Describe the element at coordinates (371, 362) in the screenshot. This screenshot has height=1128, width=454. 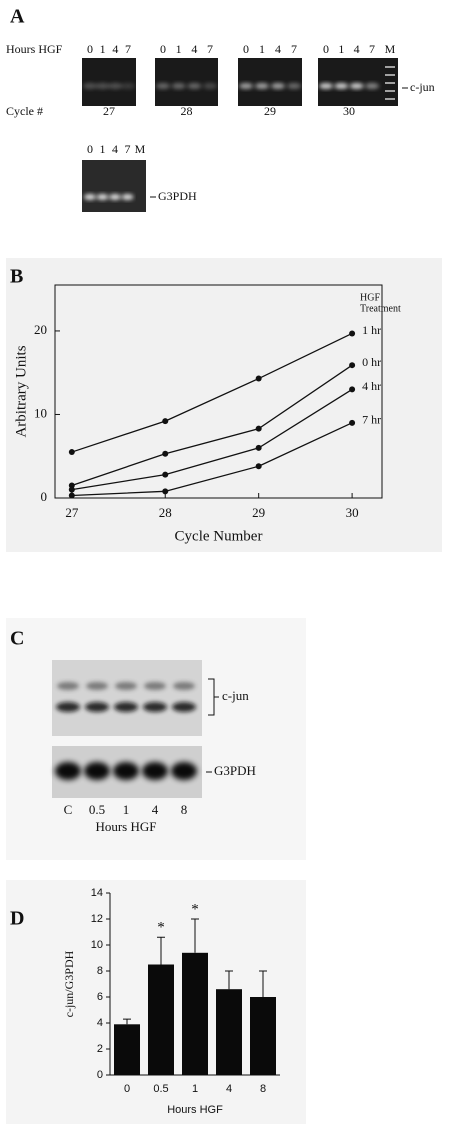
I see `series-label: 0 hr` at that location.